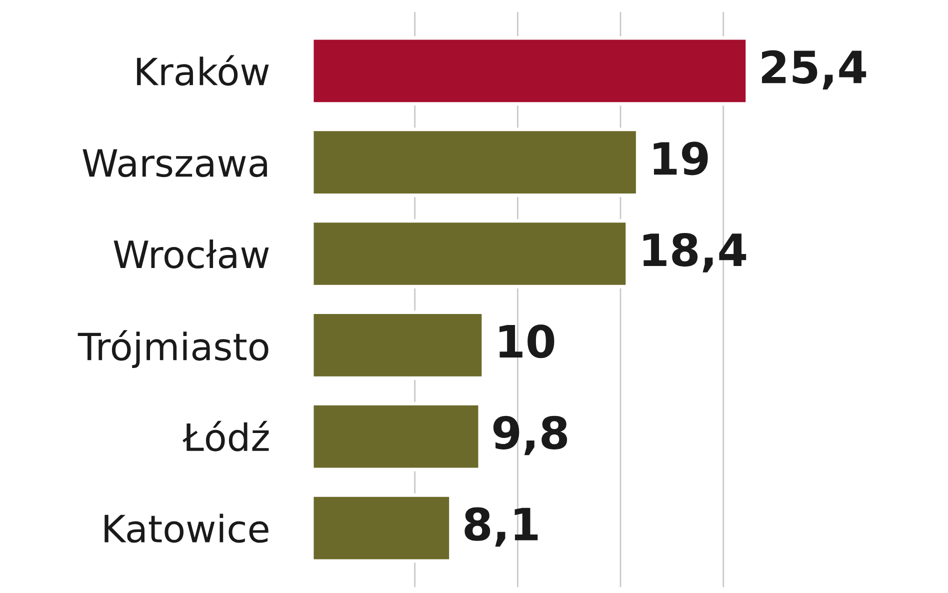 This screenshot has height=593, width=948. What do you see at coordinates (173, 349) in the screenshot?
I see `y-tick-label: Trójmiasto` at bounding box center [173, 349].